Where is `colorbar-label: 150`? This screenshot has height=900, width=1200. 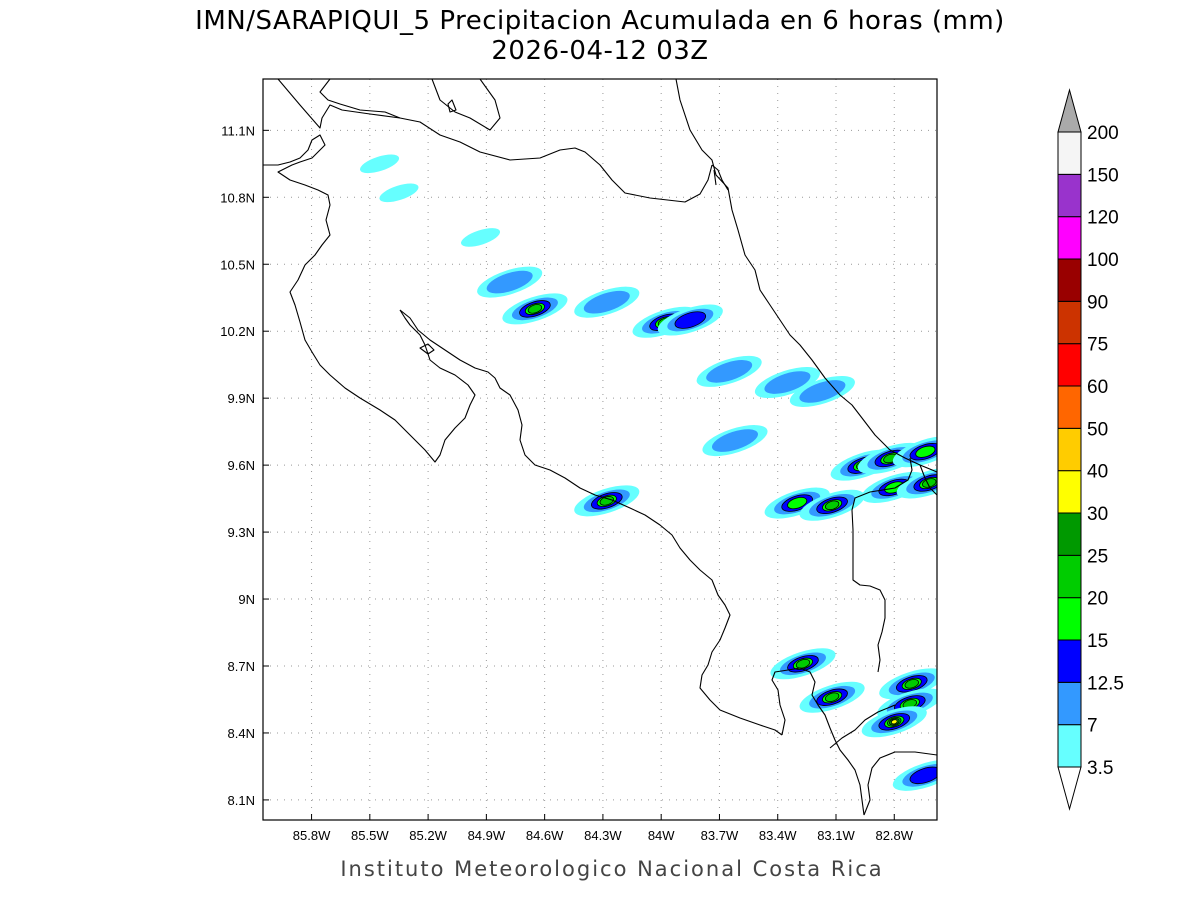
colorbar-label: 150 is located at coordinates (1103, 175).